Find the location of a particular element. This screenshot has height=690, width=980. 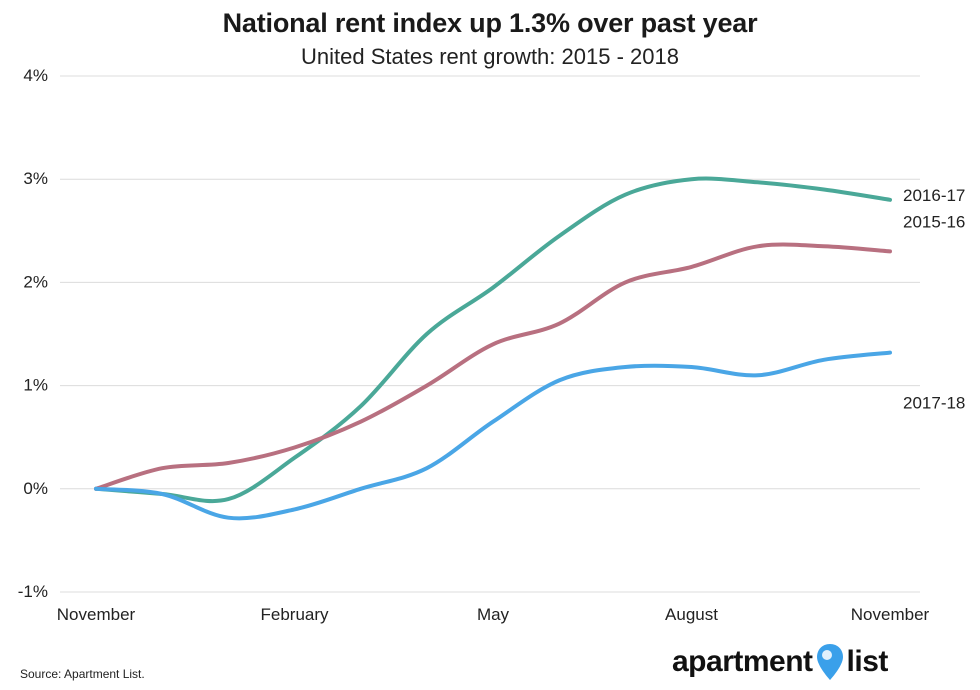

x-tick-label: February is located at coordinates (294, 614).